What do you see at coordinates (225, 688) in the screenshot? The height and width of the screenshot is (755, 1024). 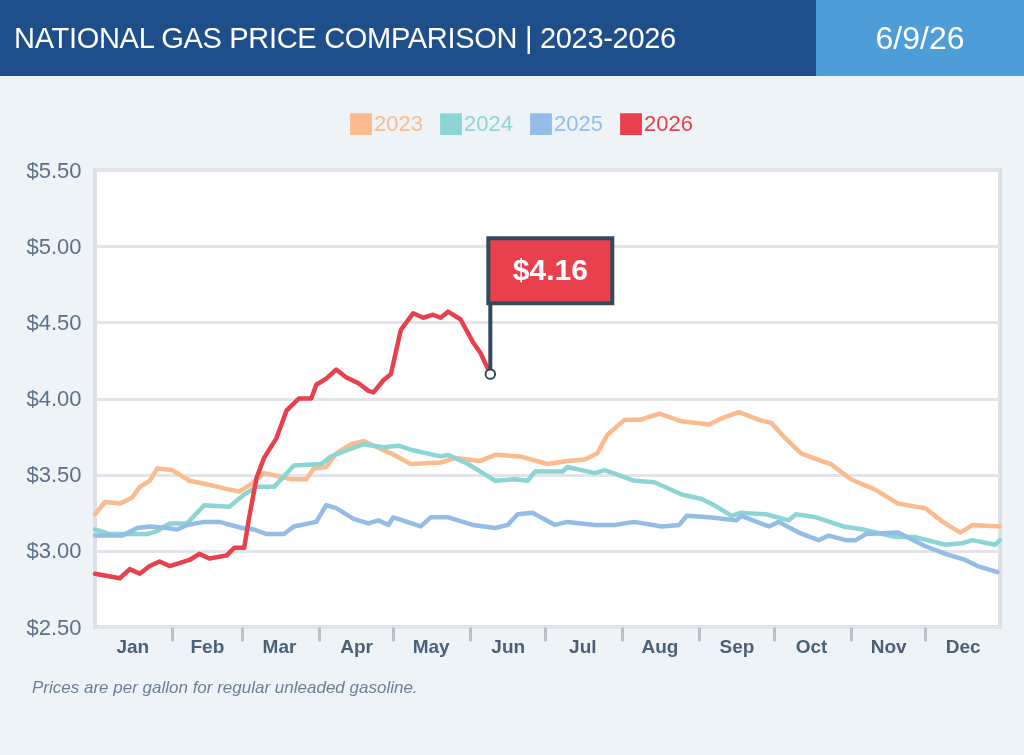 I see `text: Prices are per gallon for regular unleaded gasoline.` at bounding box center [225, 688].